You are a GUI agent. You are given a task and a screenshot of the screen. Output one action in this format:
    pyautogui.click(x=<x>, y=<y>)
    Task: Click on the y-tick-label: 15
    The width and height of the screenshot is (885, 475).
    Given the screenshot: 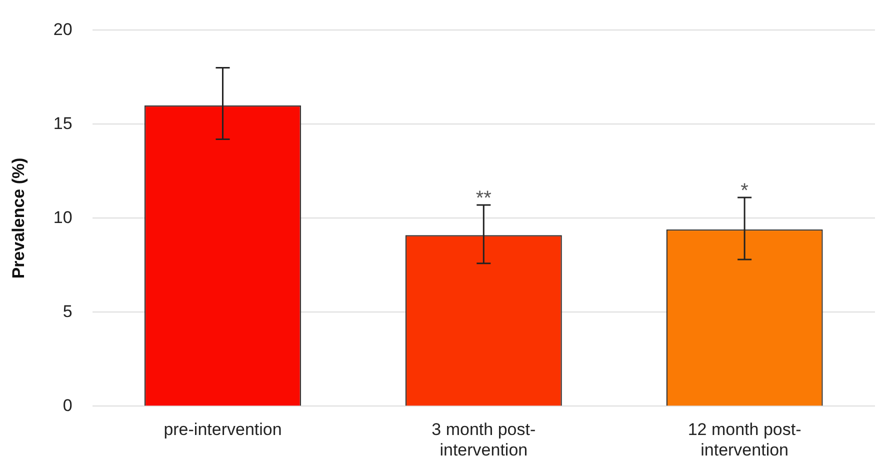 What is the action you would take?
    pyautogui.click(x=62, y=123)
    